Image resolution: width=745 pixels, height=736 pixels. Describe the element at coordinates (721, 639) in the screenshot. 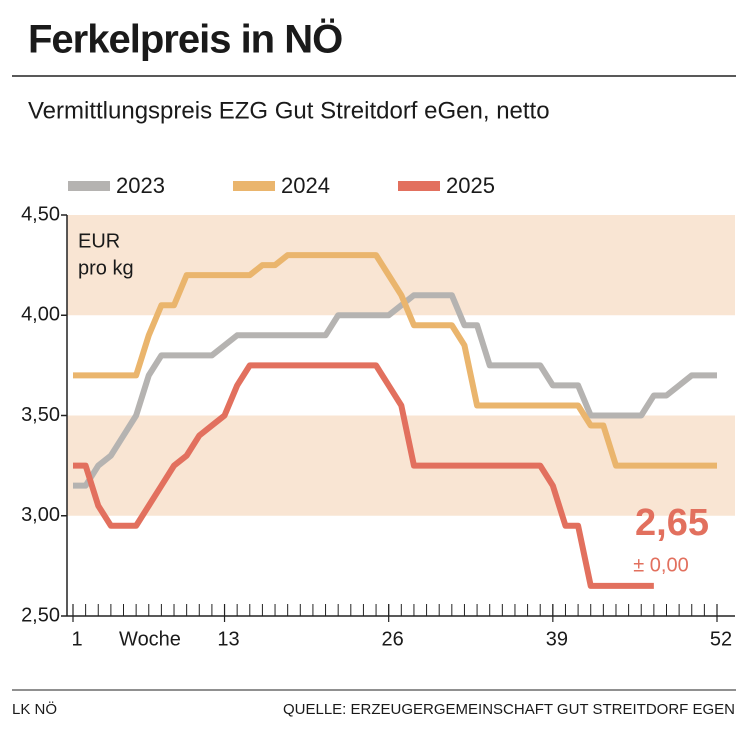

I see `x-tick-label: 52` at that location.